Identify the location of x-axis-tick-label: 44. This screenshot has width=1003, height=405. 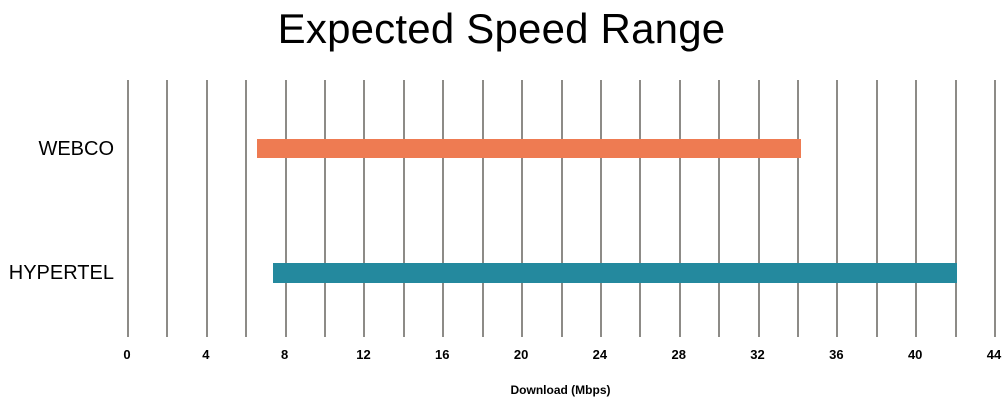
(994, 354).